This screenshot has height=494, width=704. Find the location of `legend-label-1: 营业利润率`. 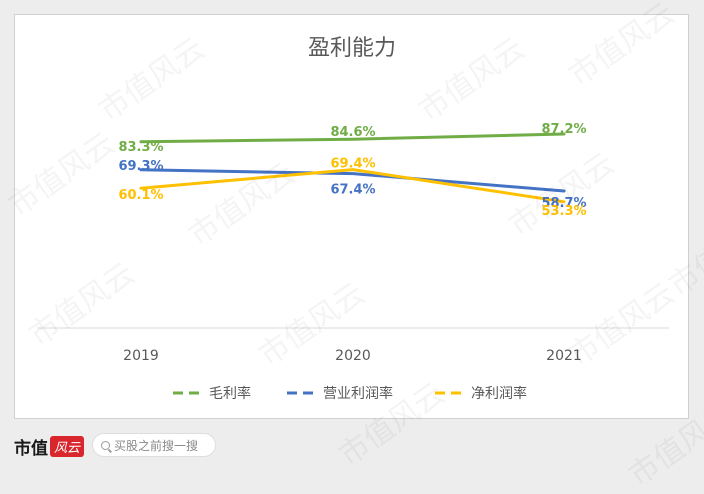

legend-label-1: 营业利润率 is located at coordinates (358, 393).